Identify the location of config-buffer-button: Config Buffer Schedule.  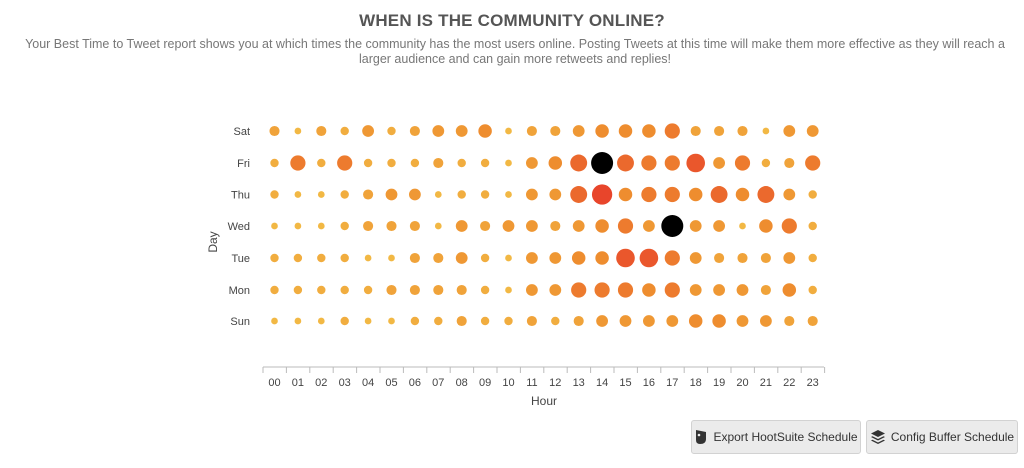
(942, 437).